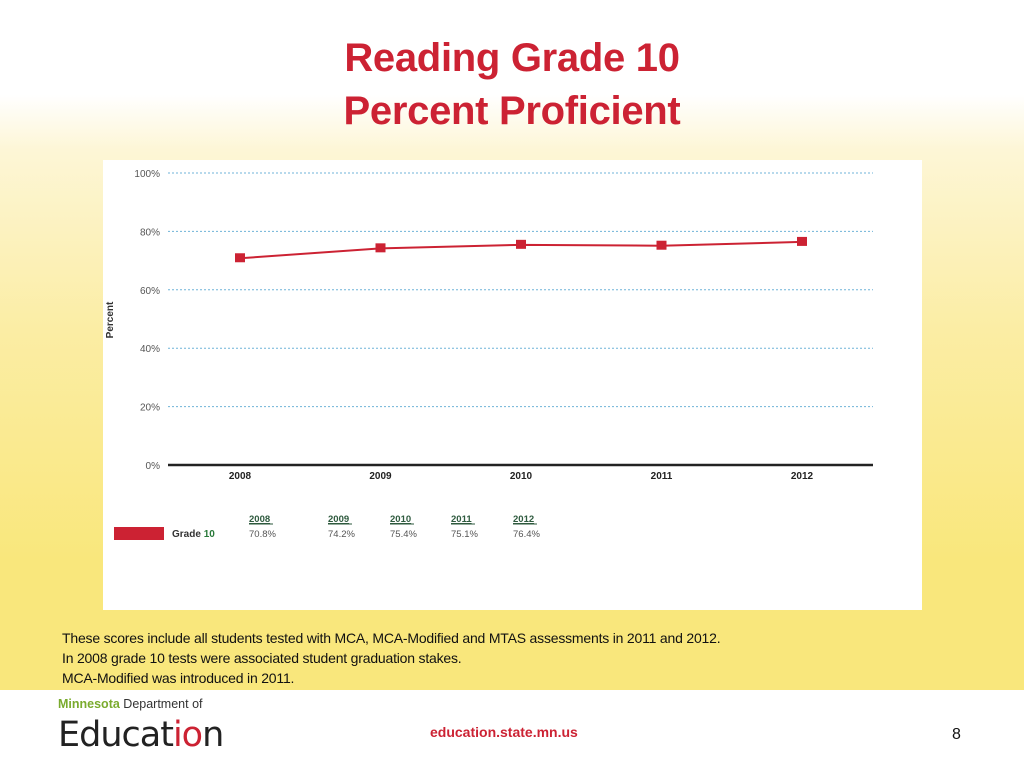  What do you see at coordinates (178, 678) in the screenshot?
I see `note-line-3: MCA-Modified was introduced in 2011.` at bounding box center [178, 678].